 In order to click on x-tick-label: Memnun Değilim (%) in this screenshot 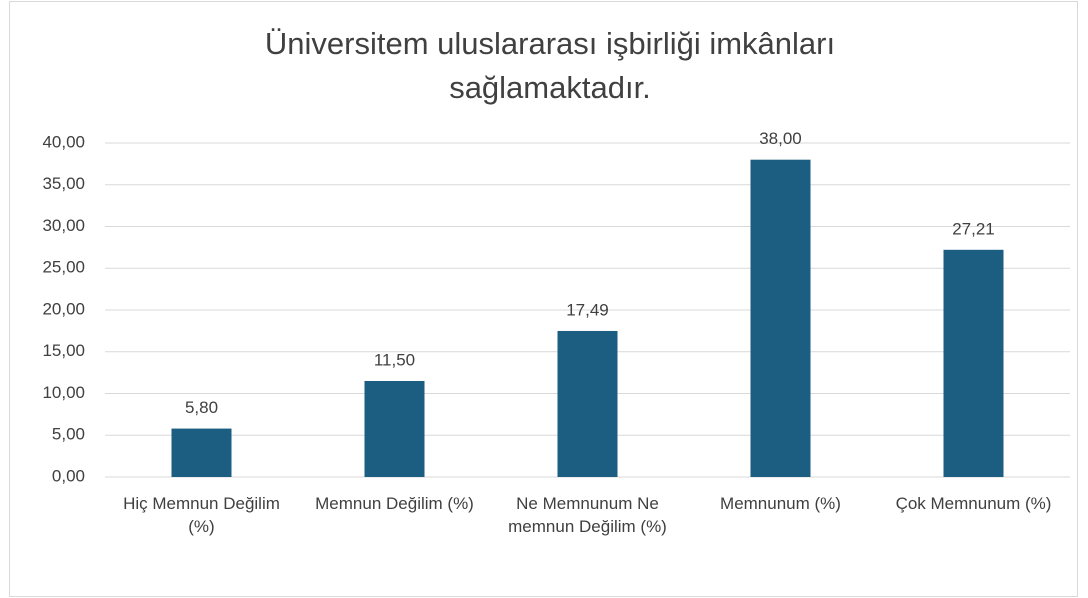, I will do `click(394, 503)`.